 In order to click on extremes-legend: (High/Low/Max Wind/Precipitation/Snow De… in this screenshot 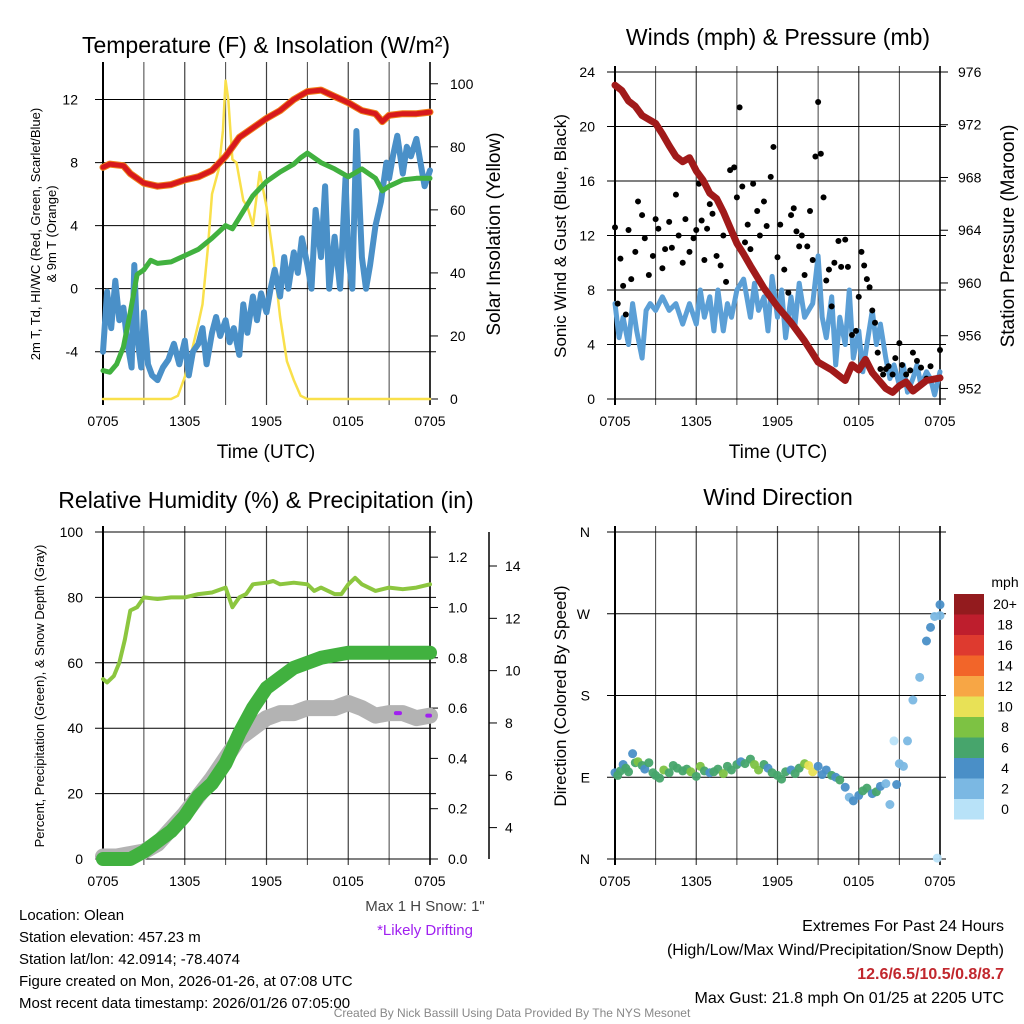, I will do `click(835, 950)`.